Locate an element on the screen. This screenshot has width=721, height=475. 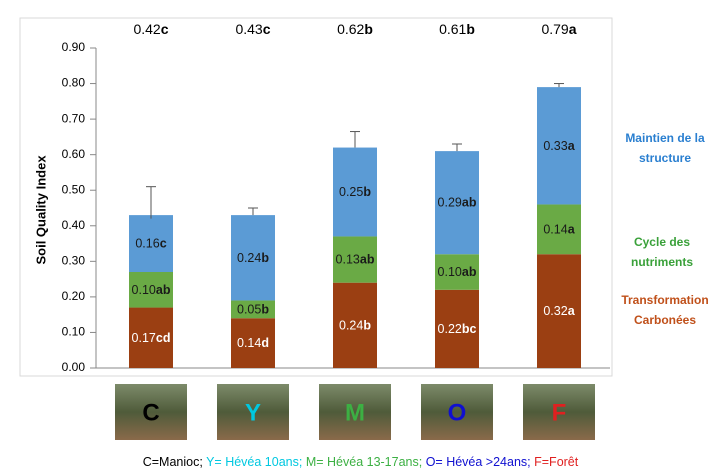
total-label: 0.62b is located at coordinates (355, 29).